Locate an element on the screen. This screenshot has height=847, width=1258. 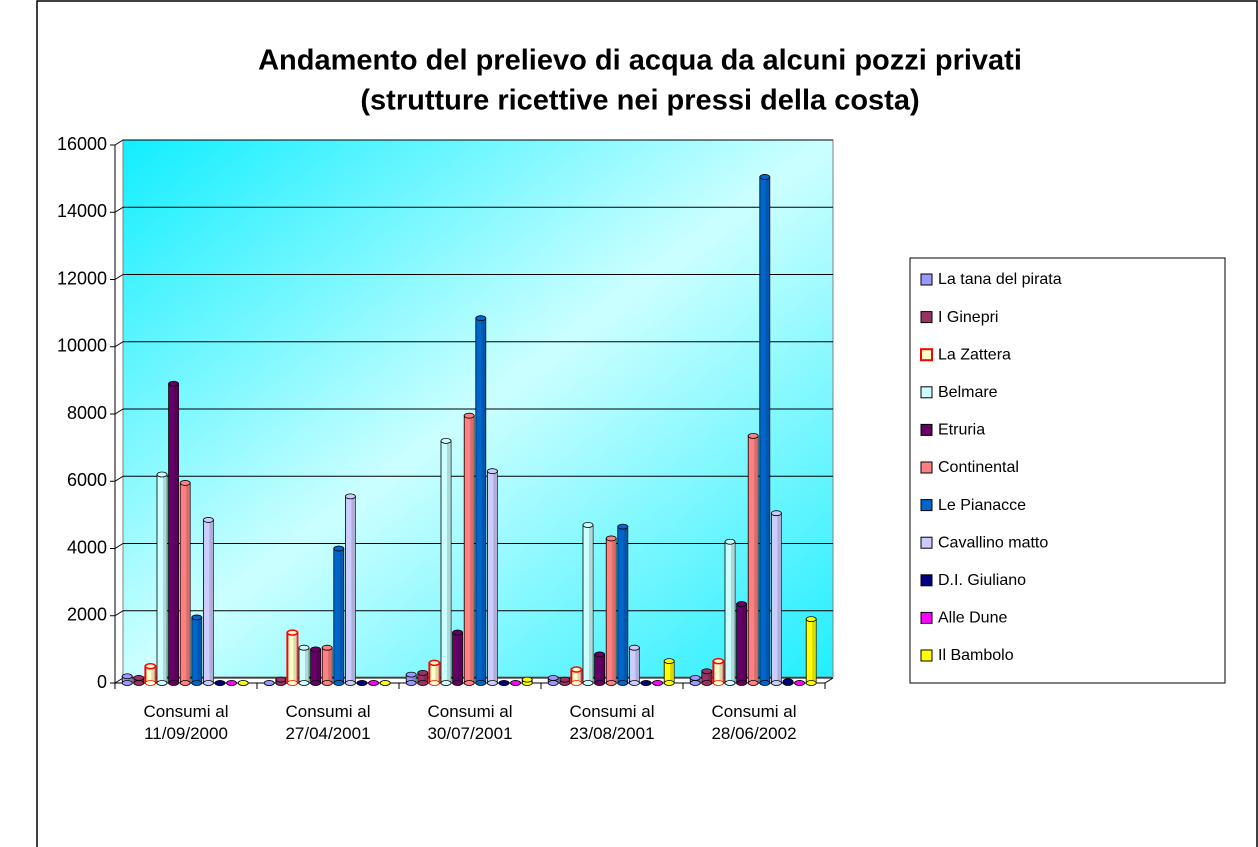
legend-label: I Ginepri is located at coordinates (968, 317).